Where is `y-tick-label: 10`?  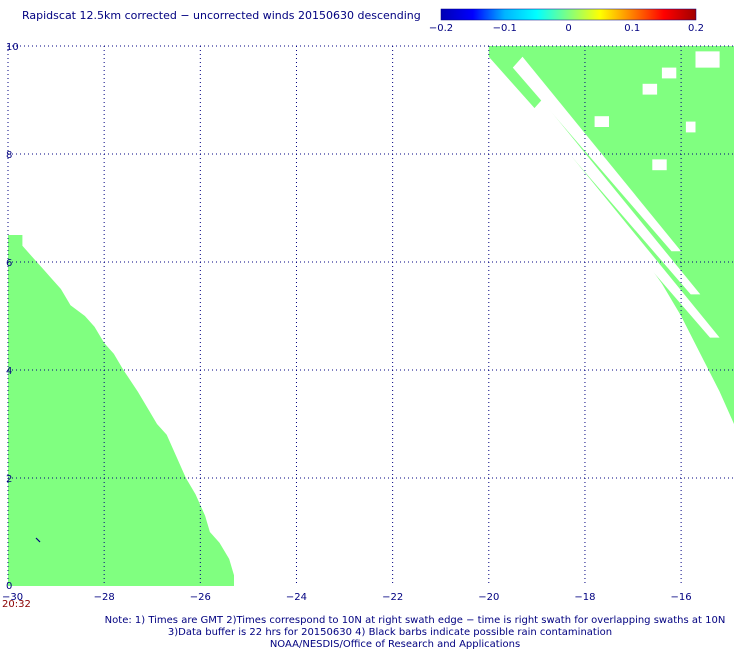 y-tick-label: 10 is located at coordinates (12, 47).